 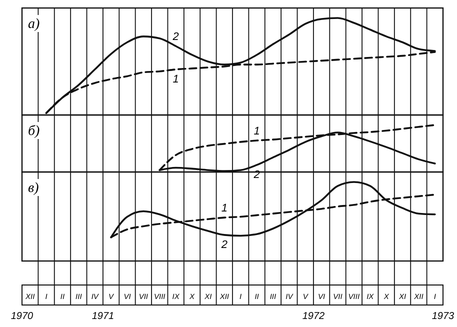 What do you see at coordinates (103, 316) in the screenshot?
I see `text: 1971` at bounding box center [103, 316].